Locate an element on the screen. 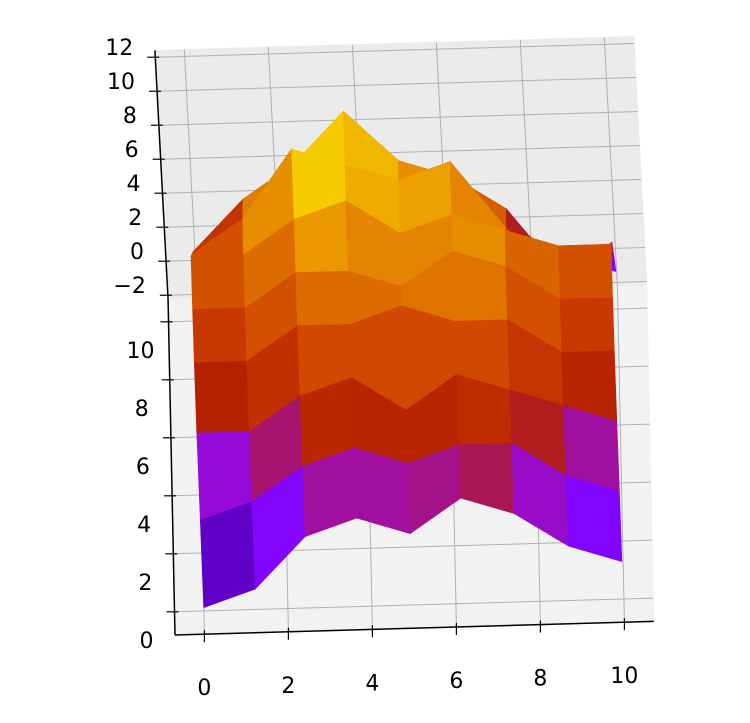 The height and width of the screenshot is (723, 750). z-tick-label: 10 is located at coordinates (121, 82).